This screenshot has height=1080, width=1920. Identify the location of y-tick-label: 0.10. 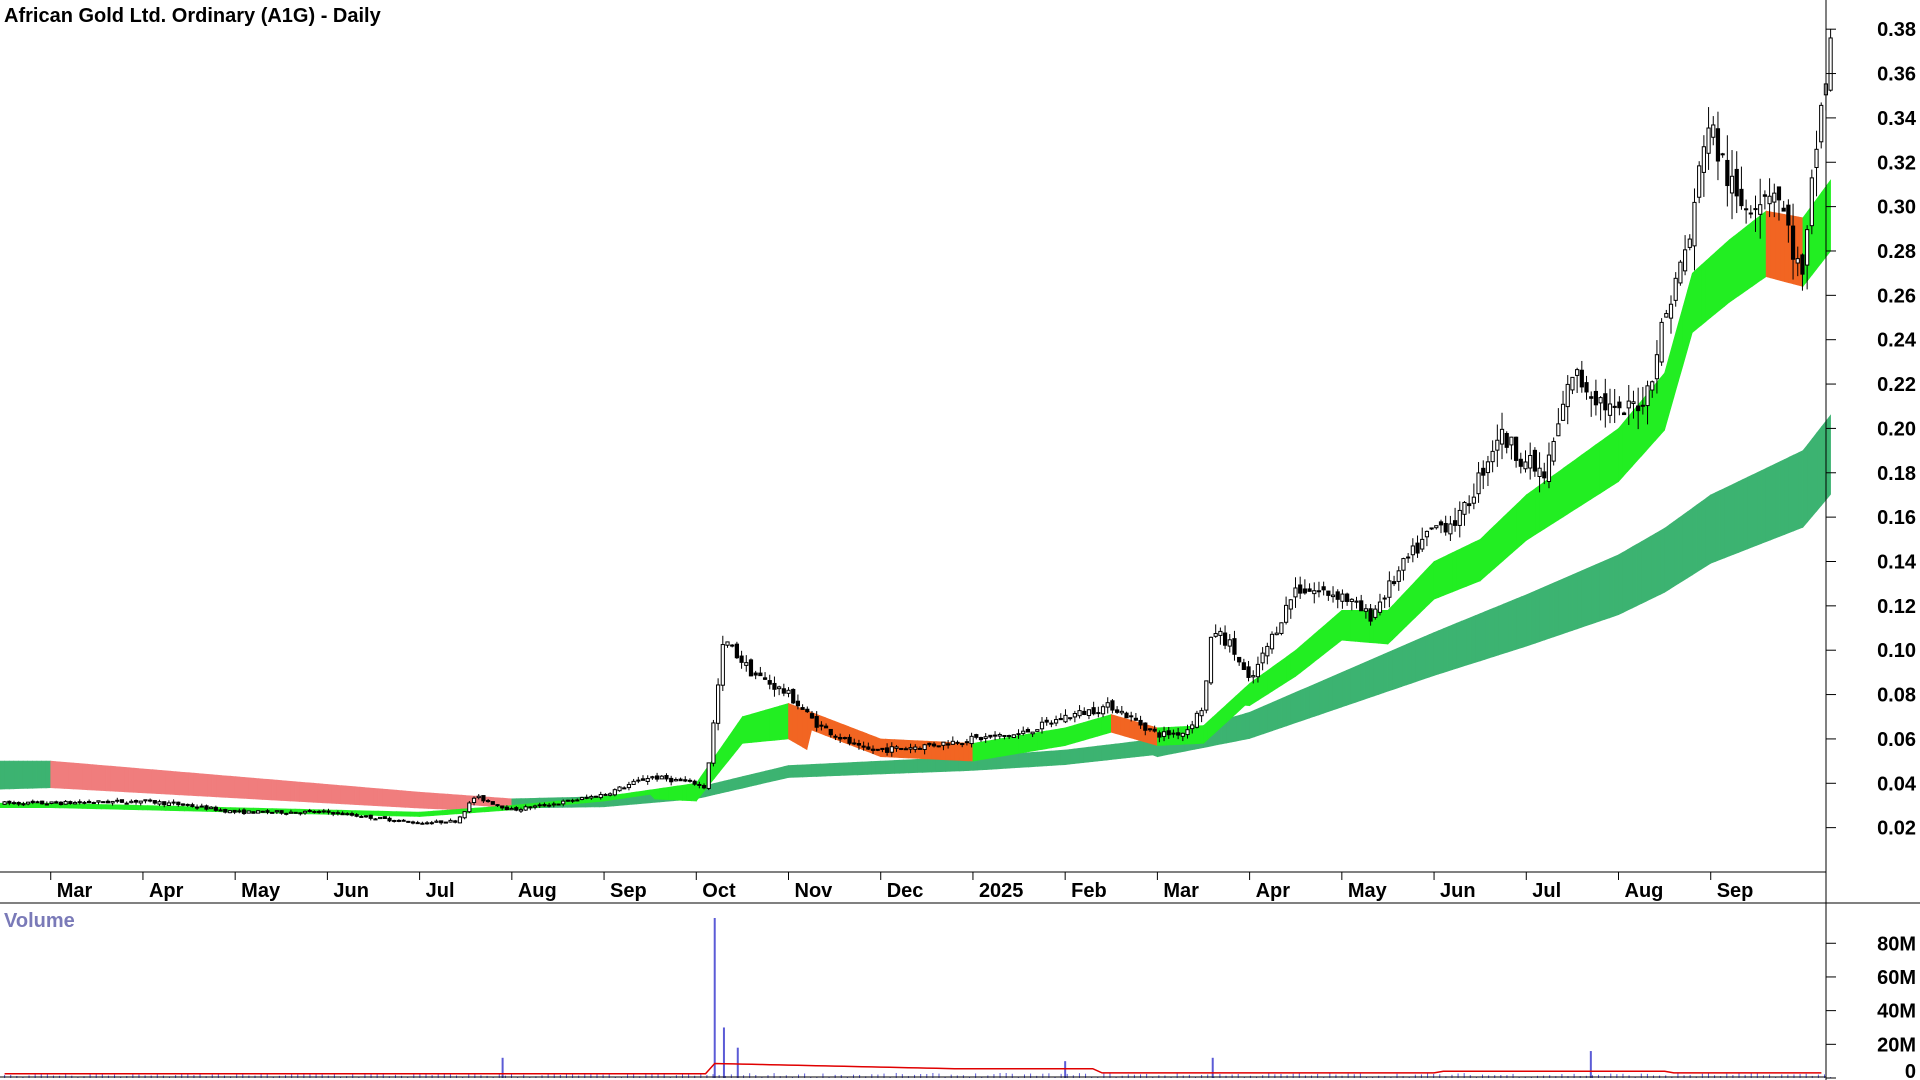
(1896, 651).